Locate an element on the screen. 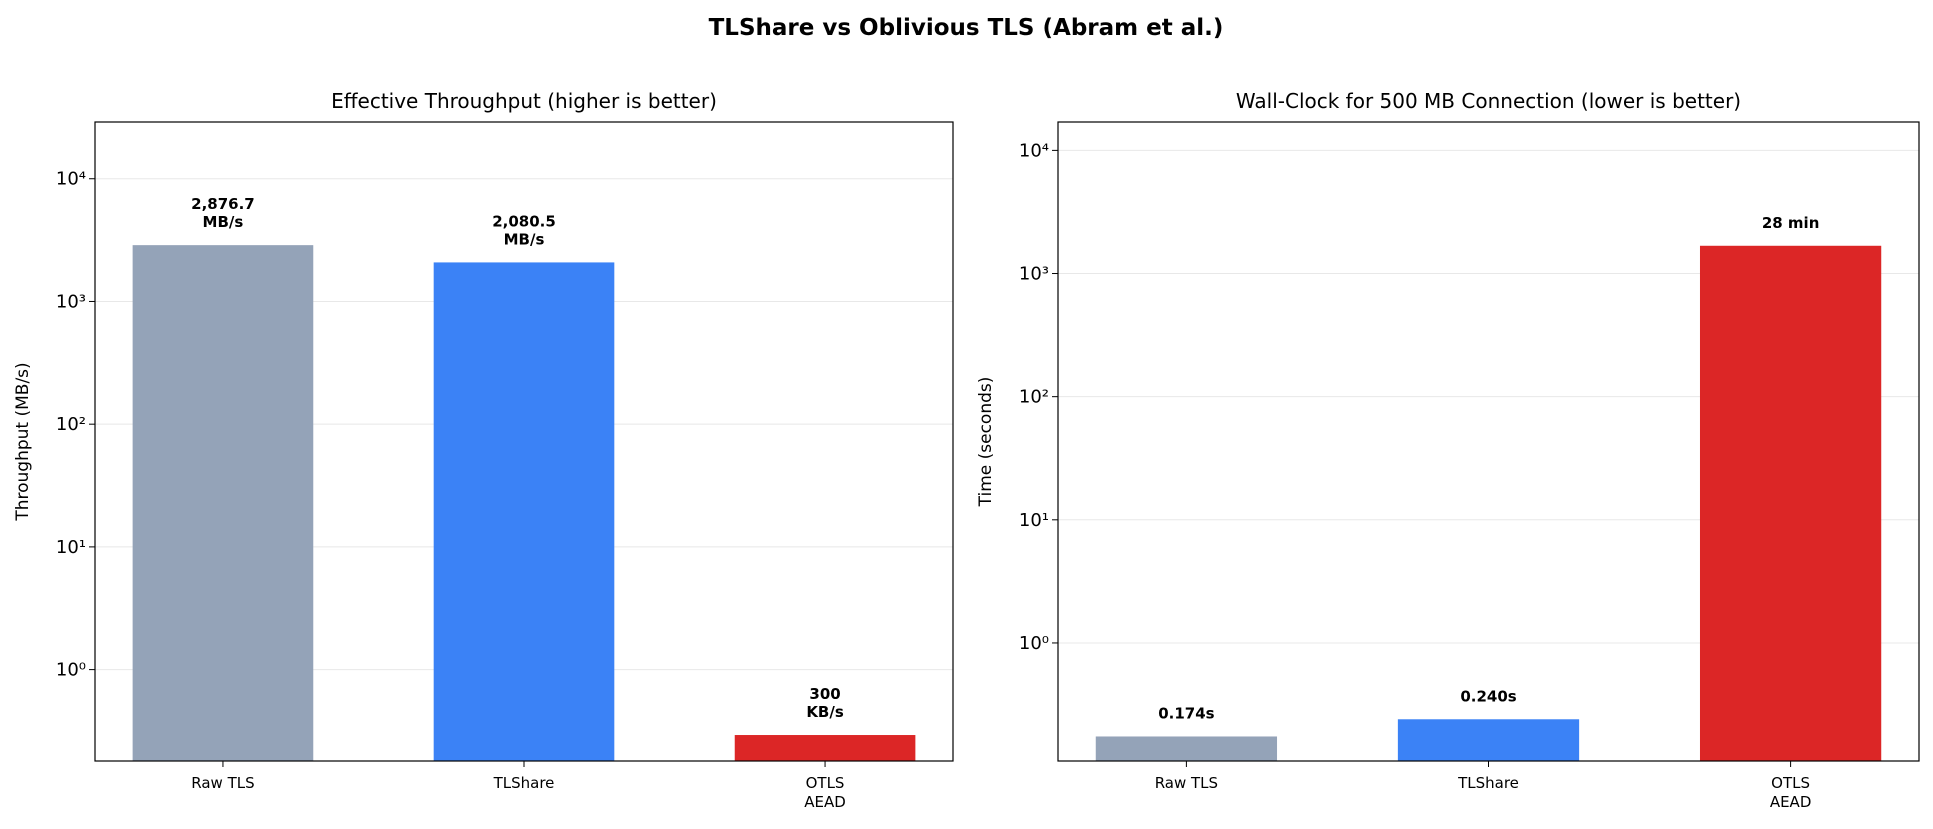 The width and height of the screenshot is (1933, 829). value-label: 300 KB/s is located at coordinates (825, 703).